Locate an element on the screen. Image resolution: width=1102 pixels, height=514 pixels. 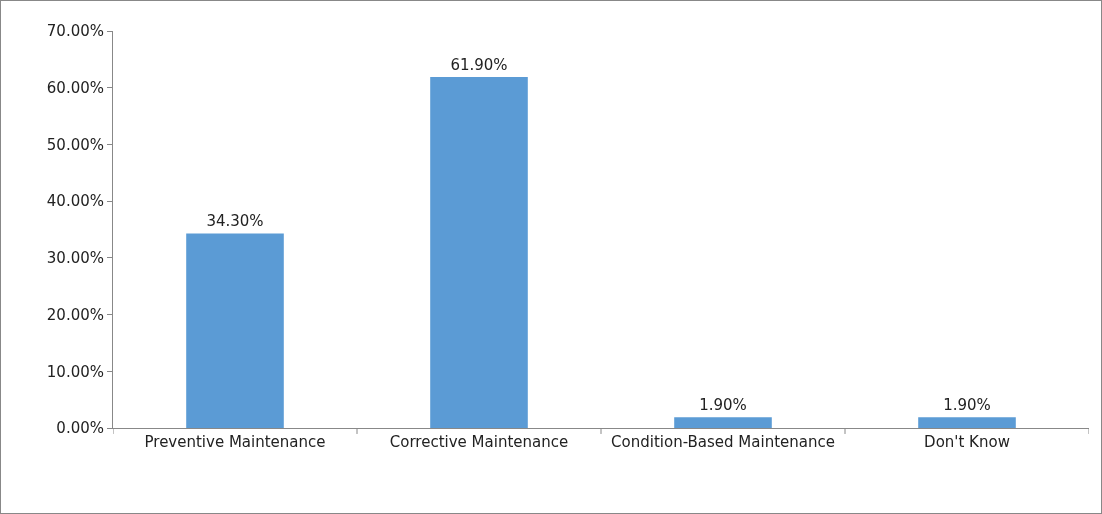
y-tick-label: 0.00% is located at coordinates (80, 428).